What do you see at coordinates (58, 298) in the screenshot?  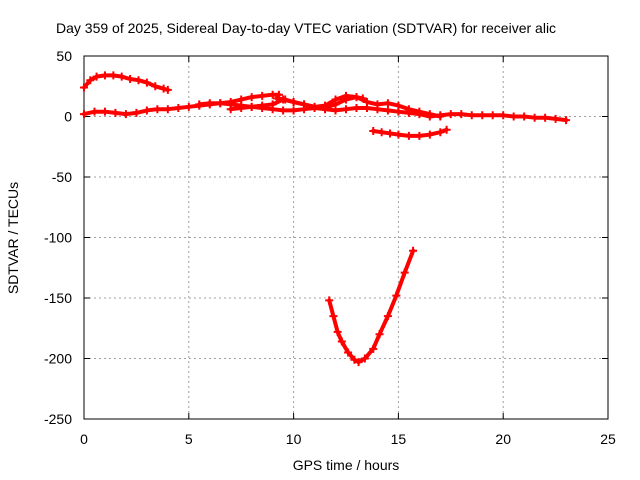 I see `y-tick-label: -150` at bounding box center [58, 298].